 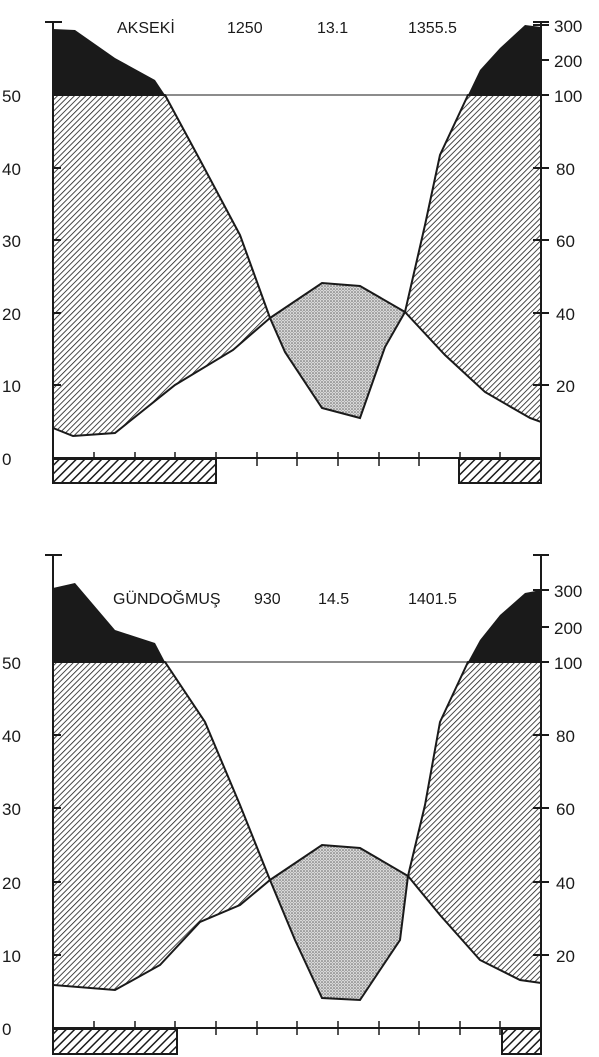 What do you see at coordinates (432, 28) in the screenshot?
I see `annual-precipitation: 1355.5` at bounding box center [432, 28].